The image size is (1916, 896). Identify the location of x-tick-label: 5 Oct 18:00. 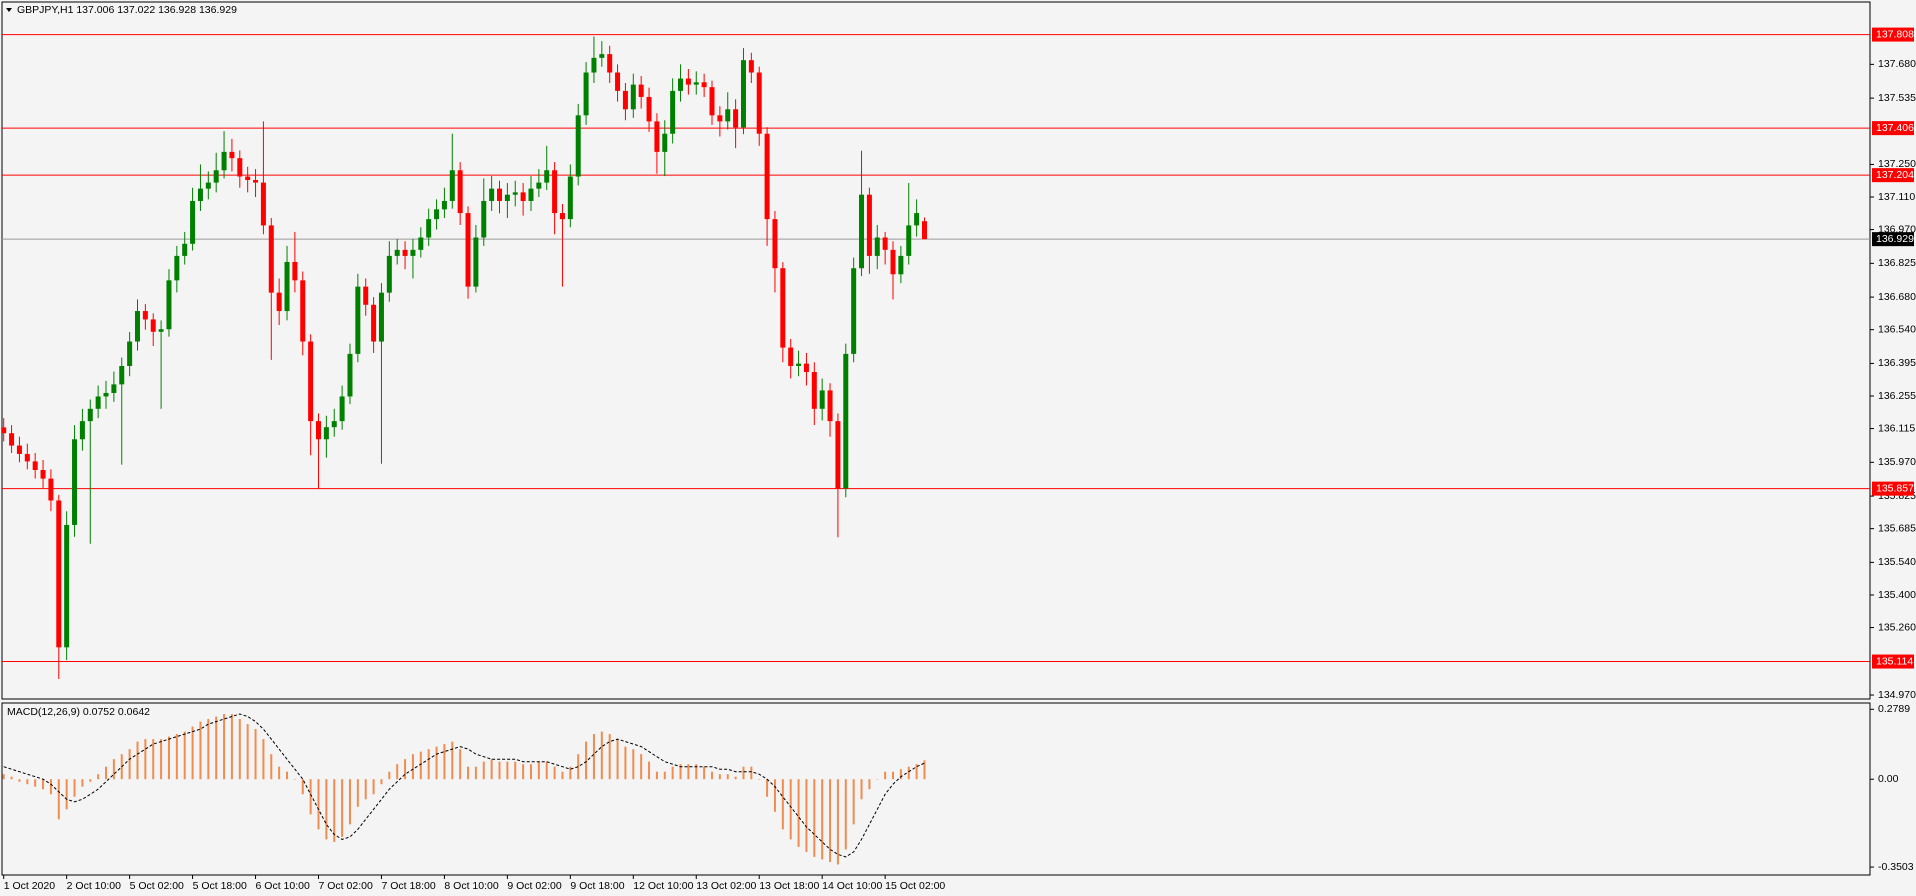
(220, 886).